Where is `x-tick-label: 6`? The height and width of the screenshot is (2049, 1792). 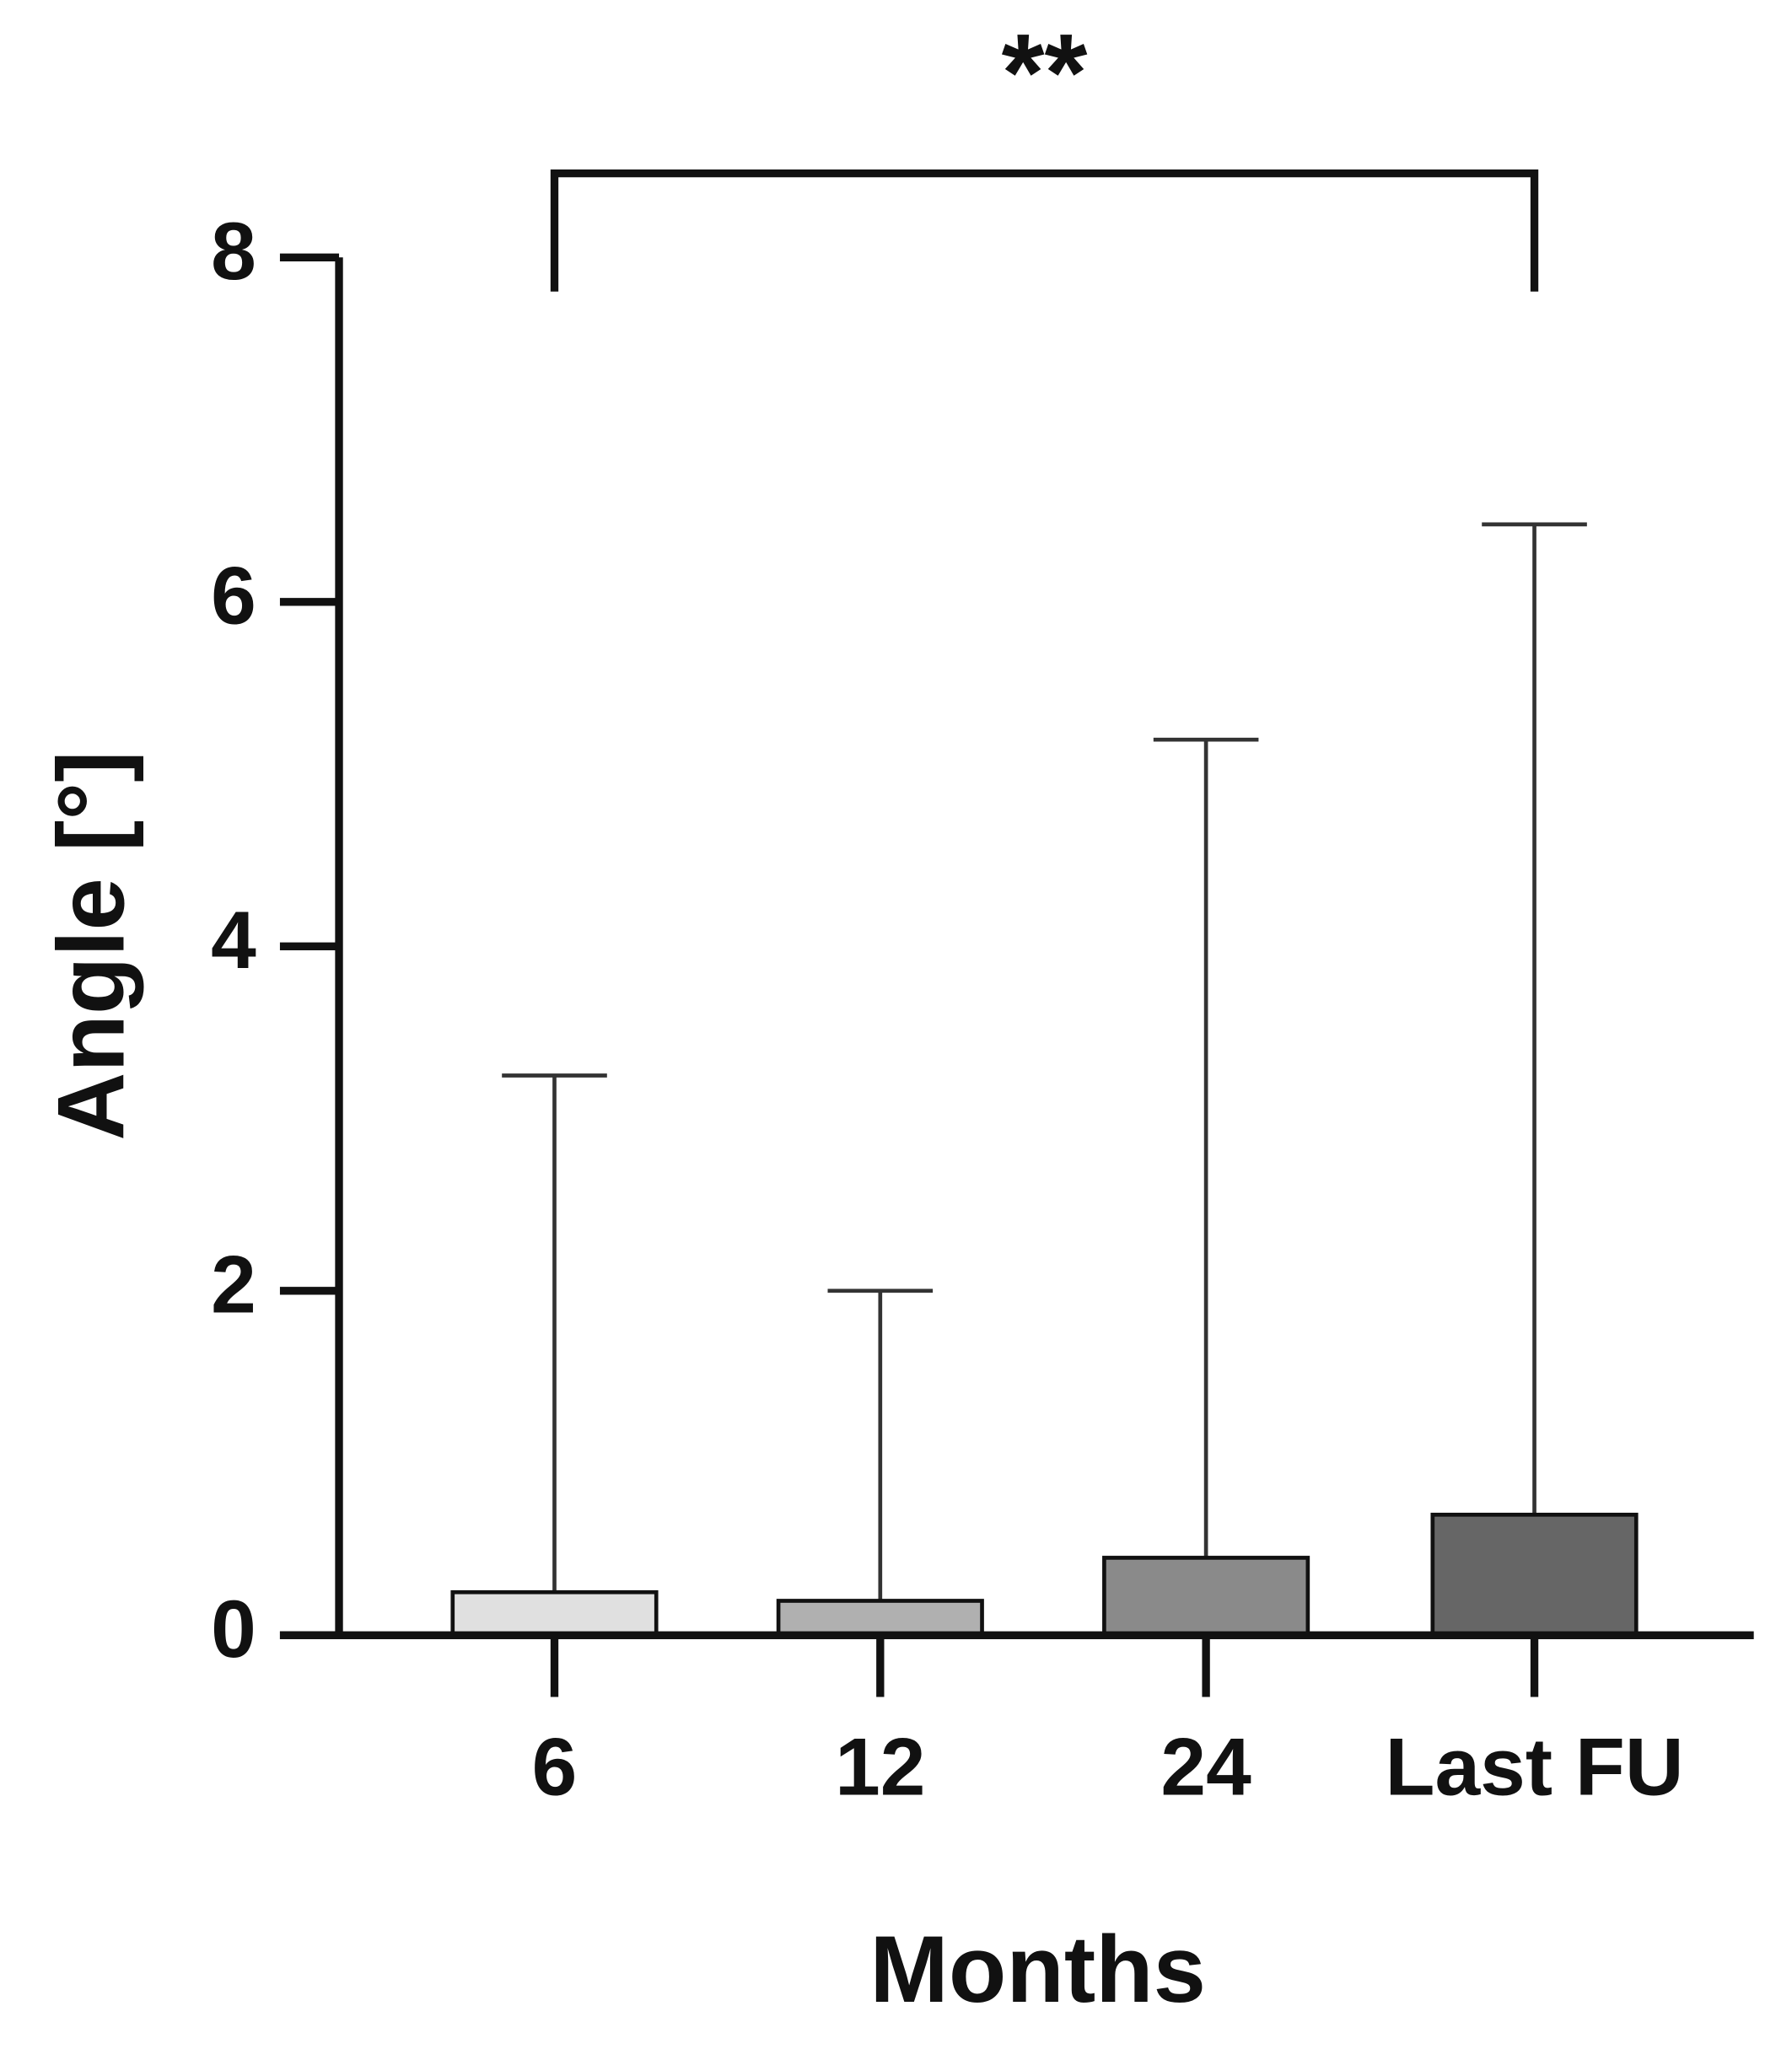 x-tick-label: 6 is located at coordinates (555, 1767).